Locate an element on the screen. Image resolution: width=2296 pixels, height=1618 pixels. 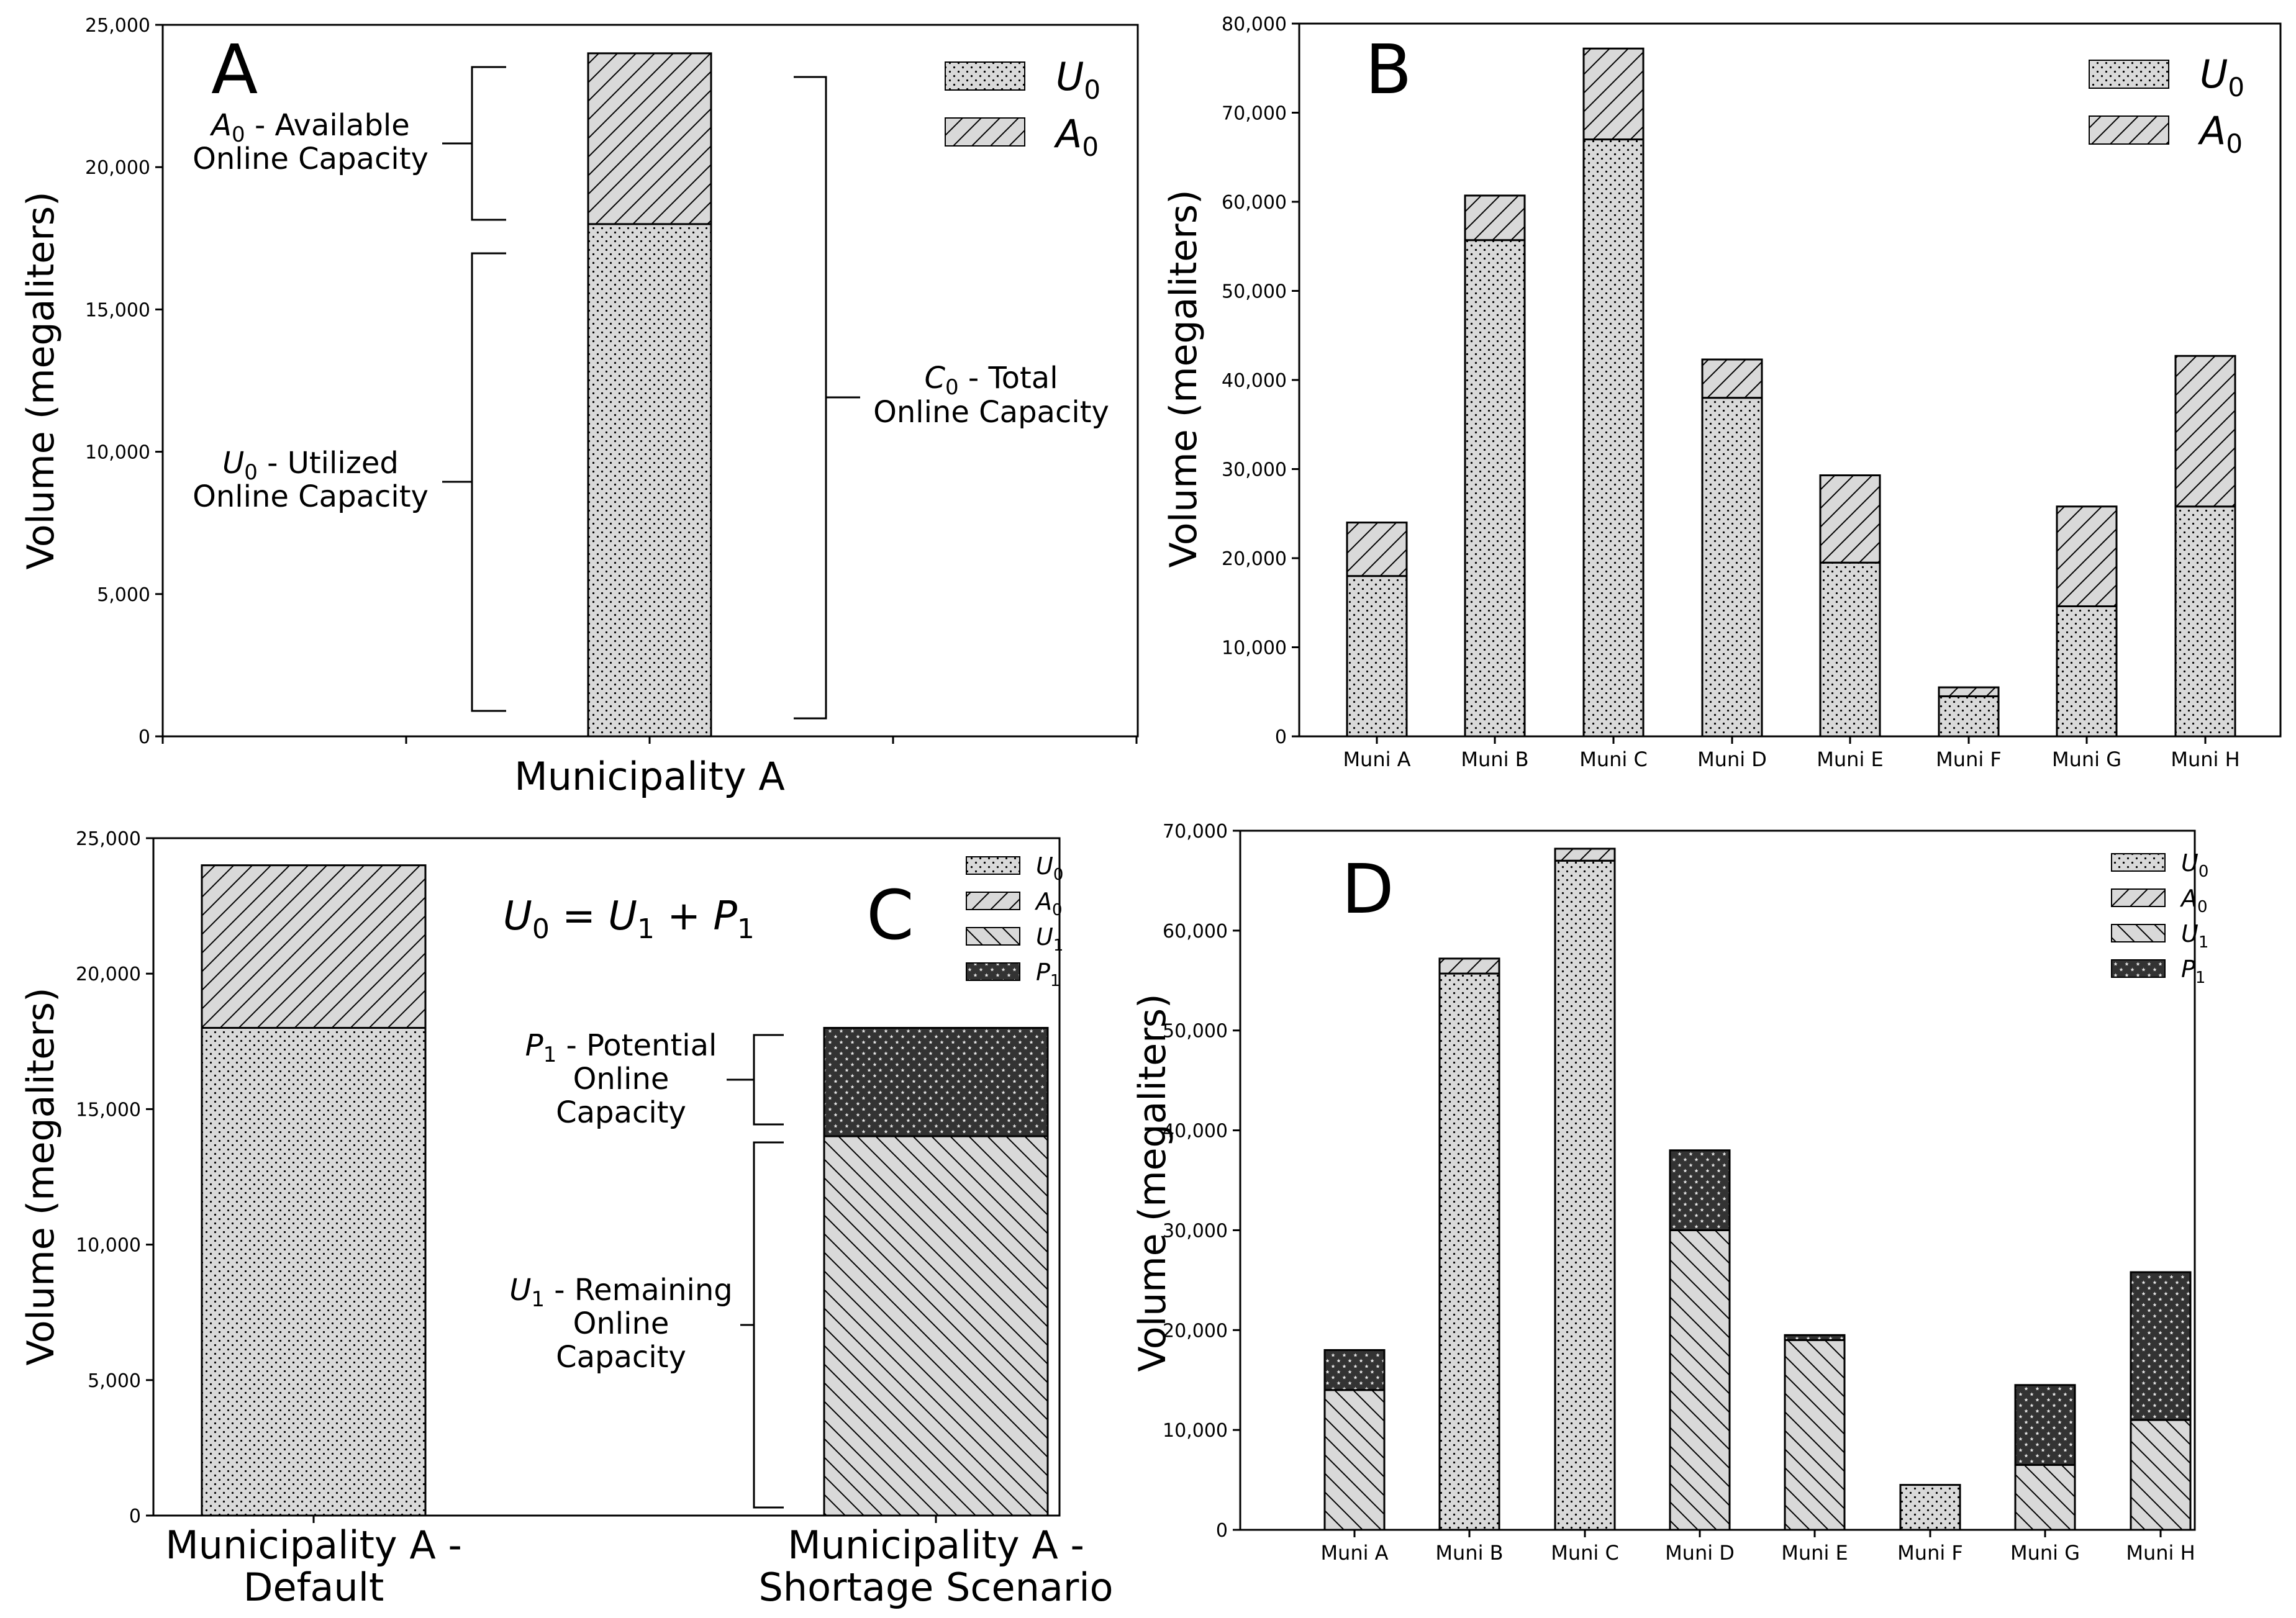
panel-d-legend-label-a0: A0 is located at coordinates (2193, 900).